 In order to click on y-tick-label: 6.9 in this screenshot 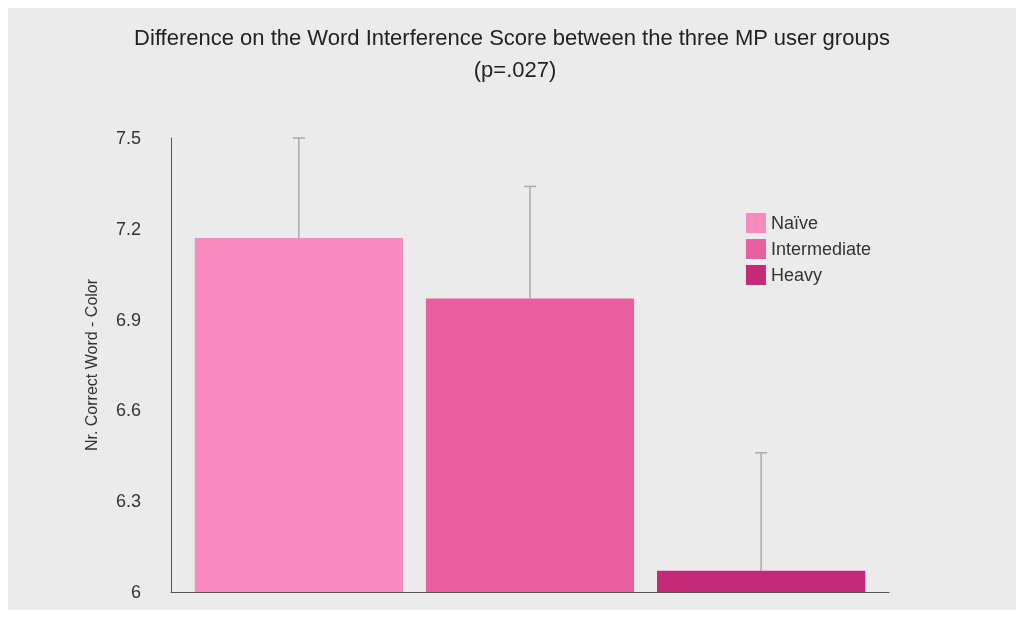, I will do `click(128, 319)`.